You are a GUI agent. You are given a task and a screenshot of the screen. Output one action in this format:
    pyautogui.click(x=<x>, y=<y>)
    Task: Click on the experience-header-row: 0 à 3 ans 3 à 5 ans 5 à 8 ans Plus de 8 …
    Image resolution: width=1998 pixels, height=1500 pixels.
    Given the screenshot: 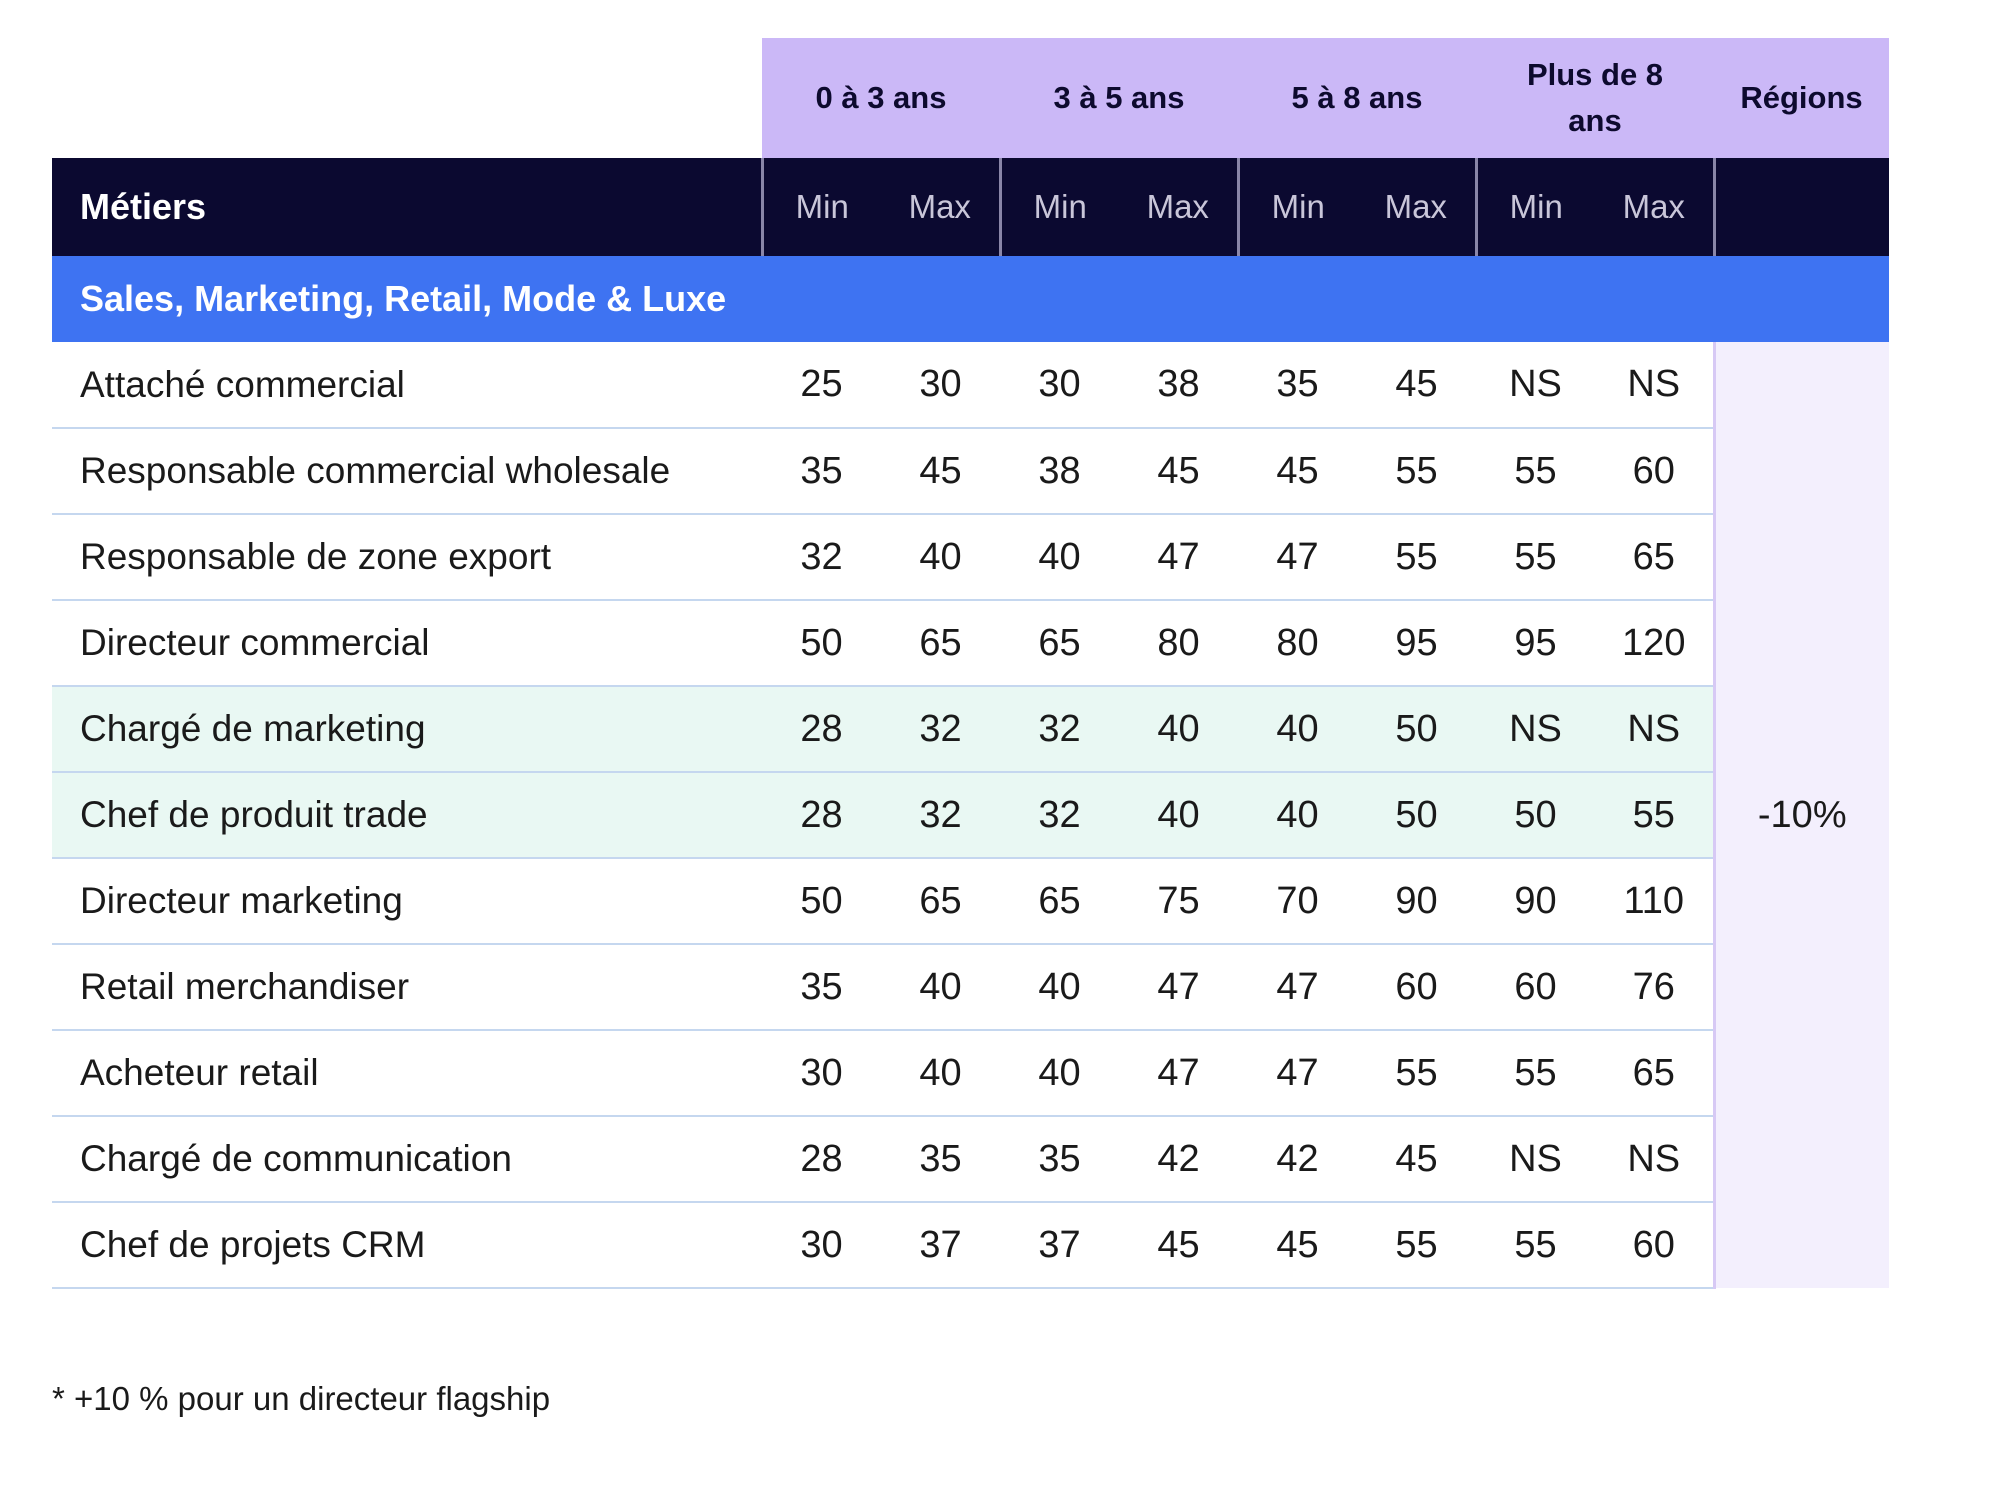 What is the action you would take?
    pyautogui.click(x=970, y=98)
    